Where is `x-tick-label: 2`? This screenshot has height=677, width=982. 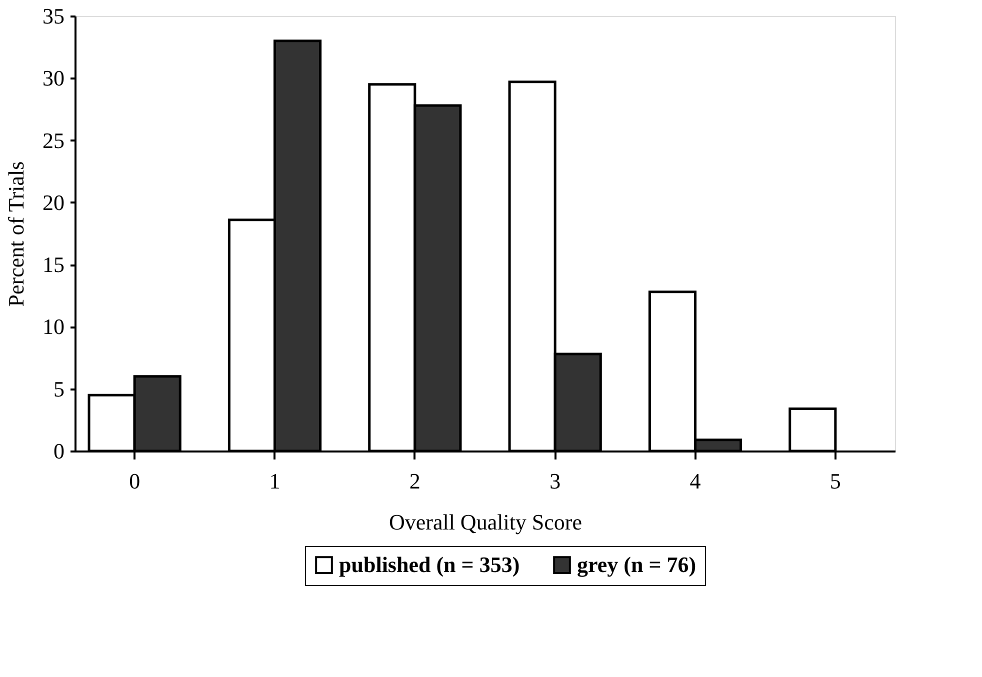 x-tick-label: 2 is located at coordinates (414, 481).